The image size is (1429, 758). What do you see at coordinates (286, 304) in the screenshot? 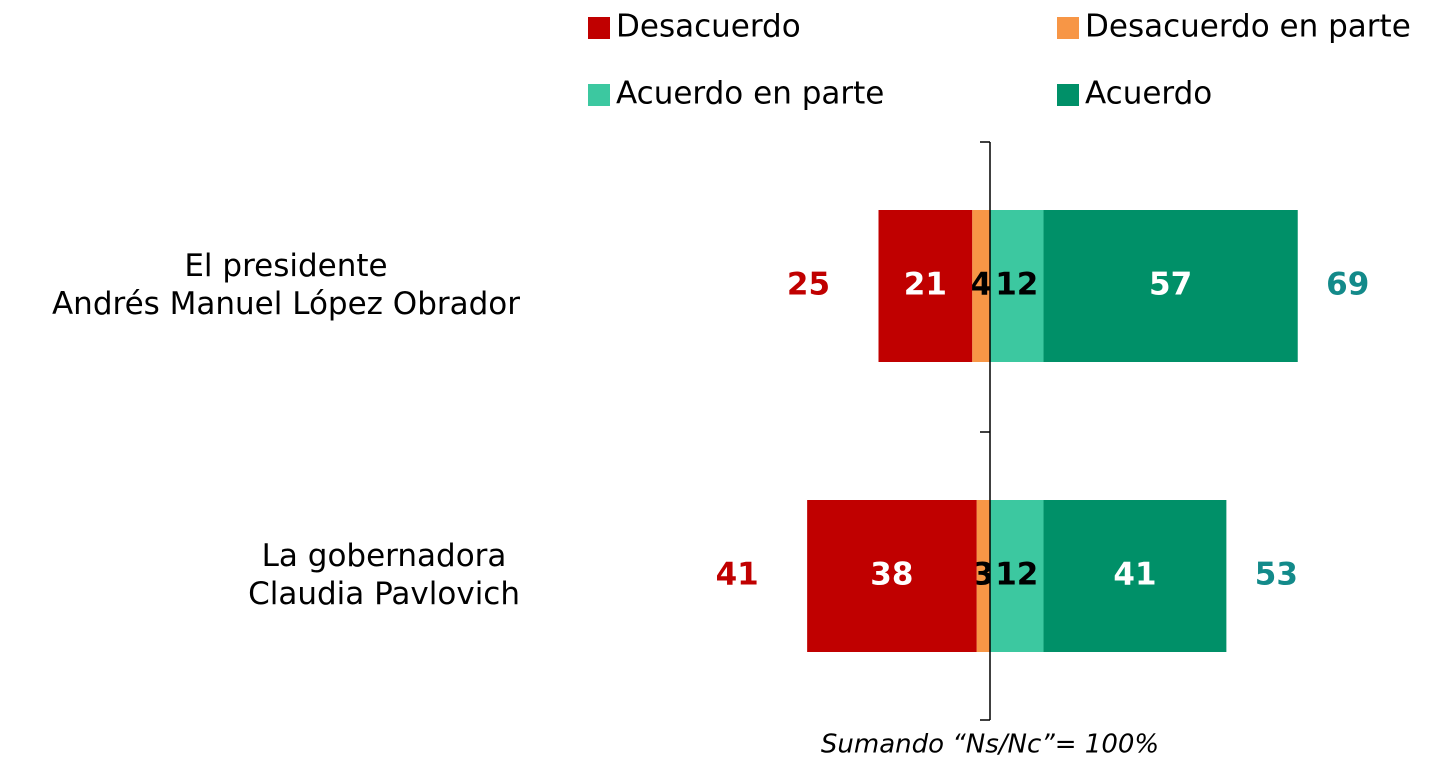
I see `category-line: Andrés Manuel López Obrador` at bounding box center [286, 304].